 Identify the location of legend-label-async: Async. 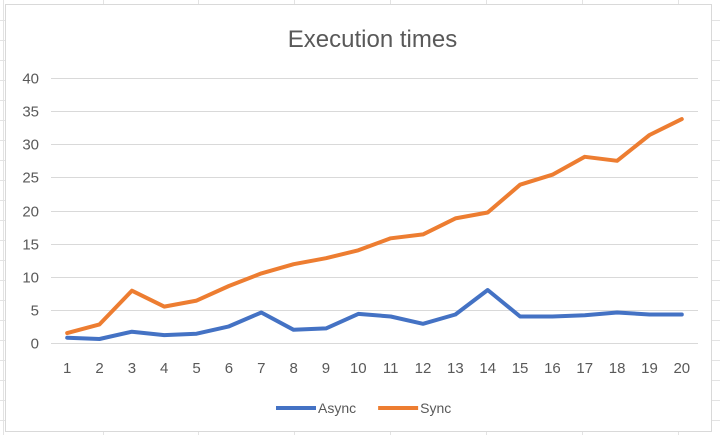
(337, 408).